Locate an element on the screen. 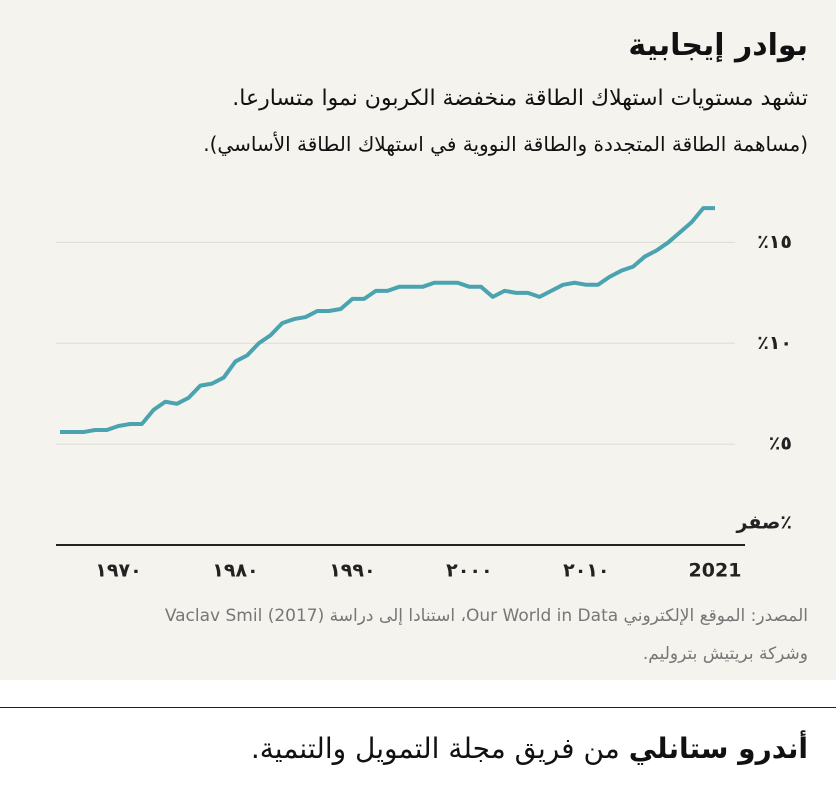 This screenshot has height=791, width=836. x-tick-label: 2021 is located at coordinates (715, 571).